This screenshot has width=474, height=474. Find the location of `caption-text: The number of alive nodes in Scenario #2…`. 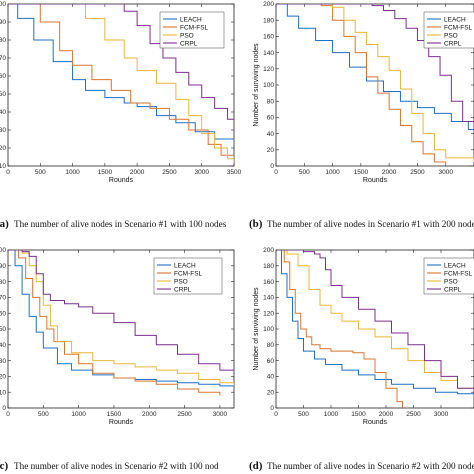

caption-text: The number of alive nodes in Scenario #2… is located at coordinates (116, 466).